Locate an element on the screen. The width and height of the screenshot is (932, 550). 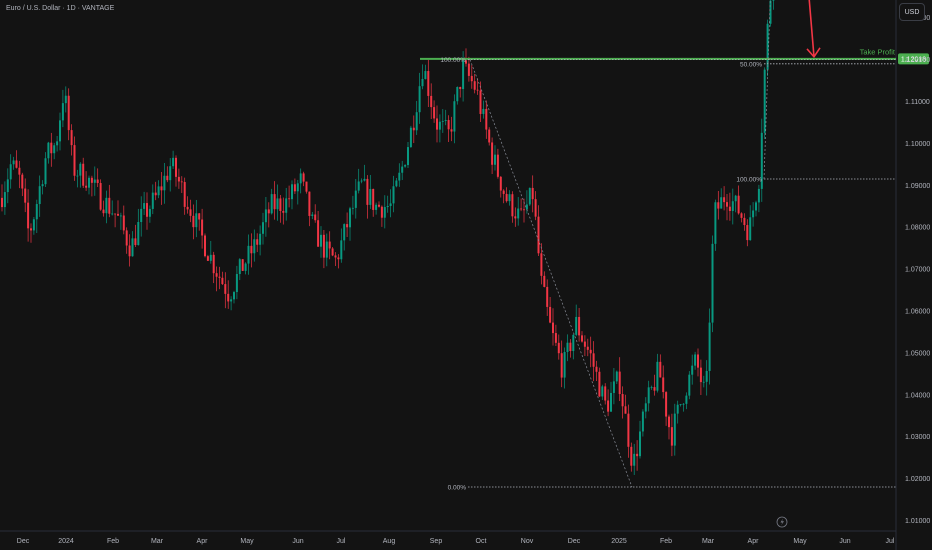
y-tick-label: 1.05000 is located at coordinates (917, 353).